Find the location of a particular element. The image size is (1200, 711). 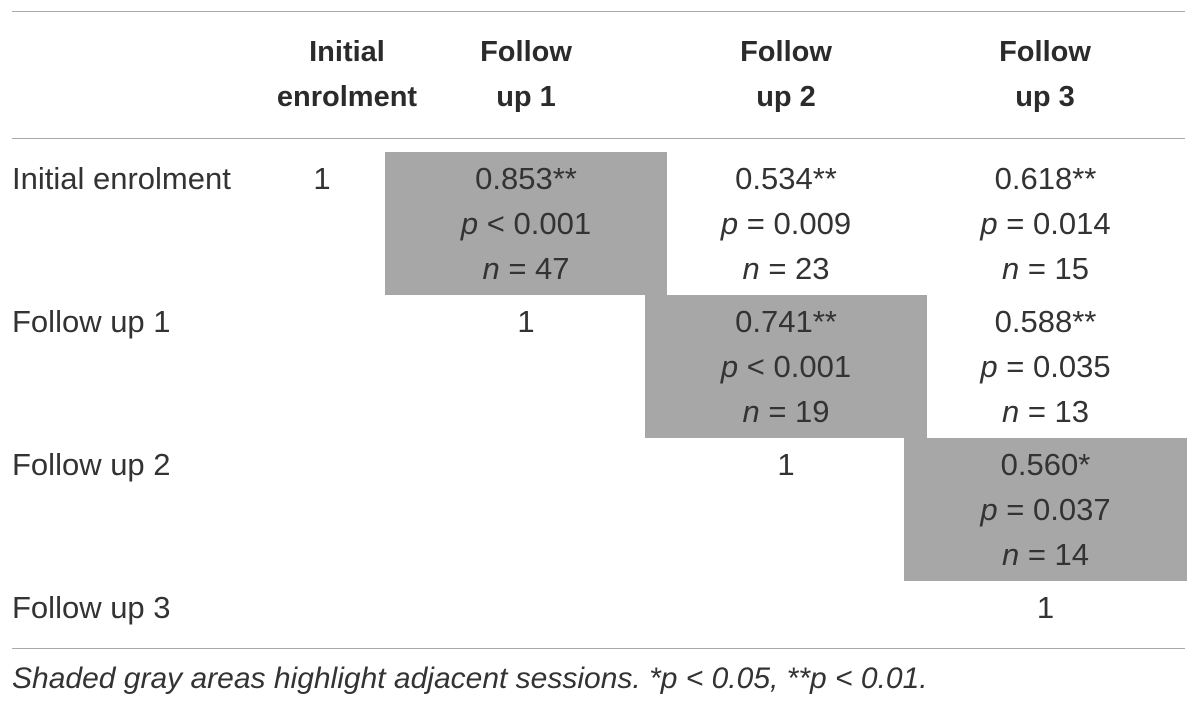

diagonal-cell-r2c2: 1 is located at coordinates (786, 464).